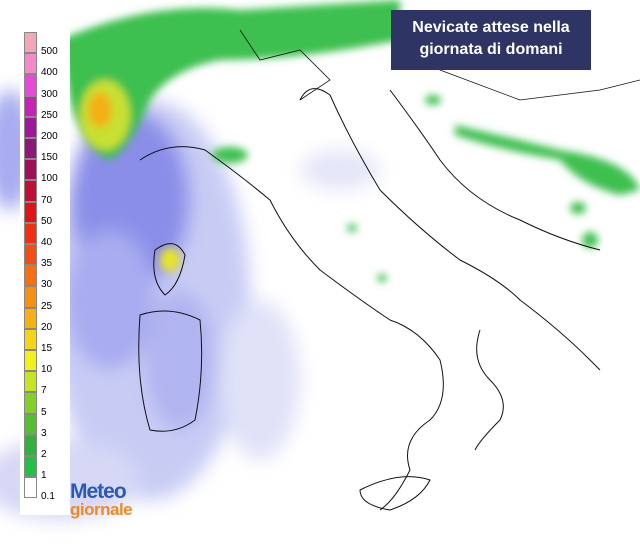  What do you see at coordinates (44, 433) in the screenshot?
I see `legend-label: 3` at bounding box center [44, 433].